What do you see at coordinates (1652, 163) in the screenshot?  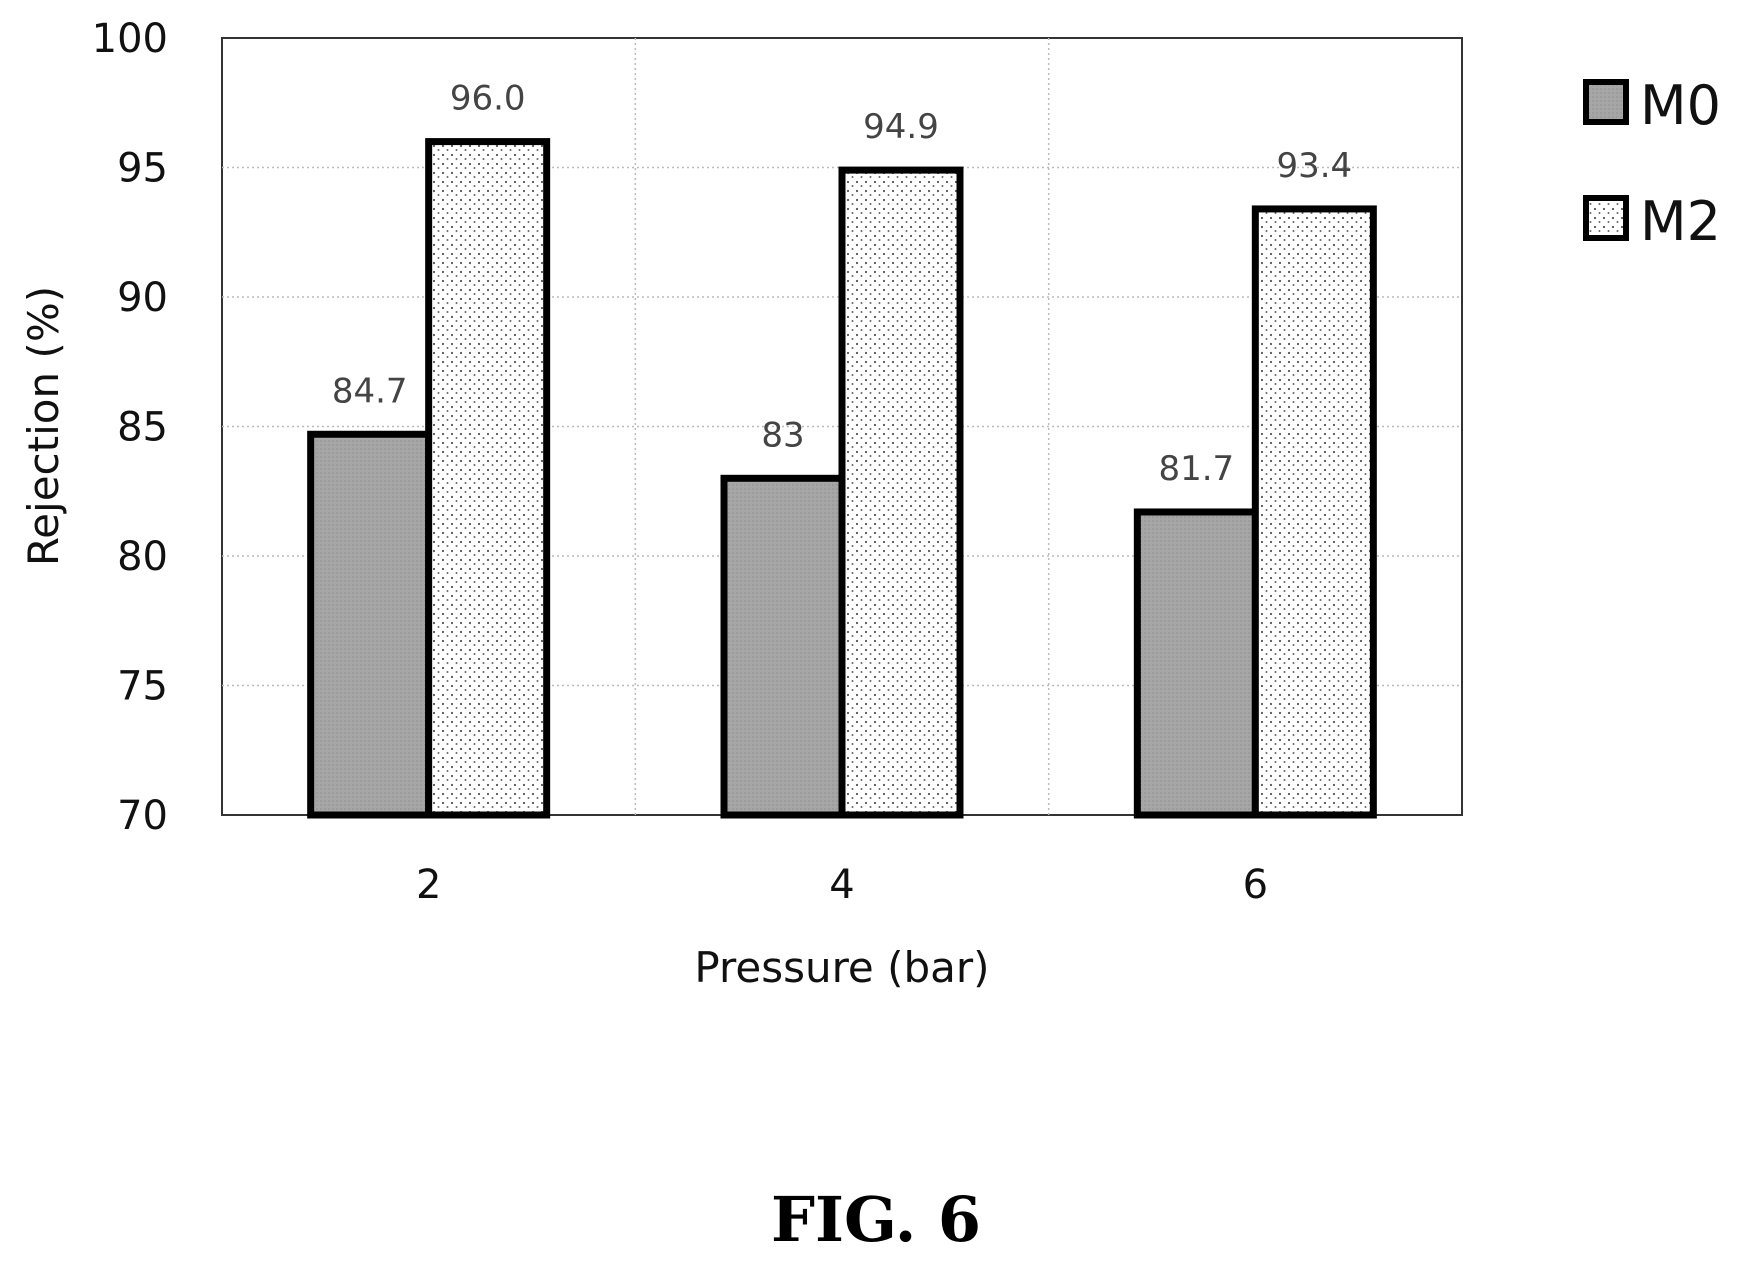 I see `legend: M0 M2` at bounding box center [1652, 163].